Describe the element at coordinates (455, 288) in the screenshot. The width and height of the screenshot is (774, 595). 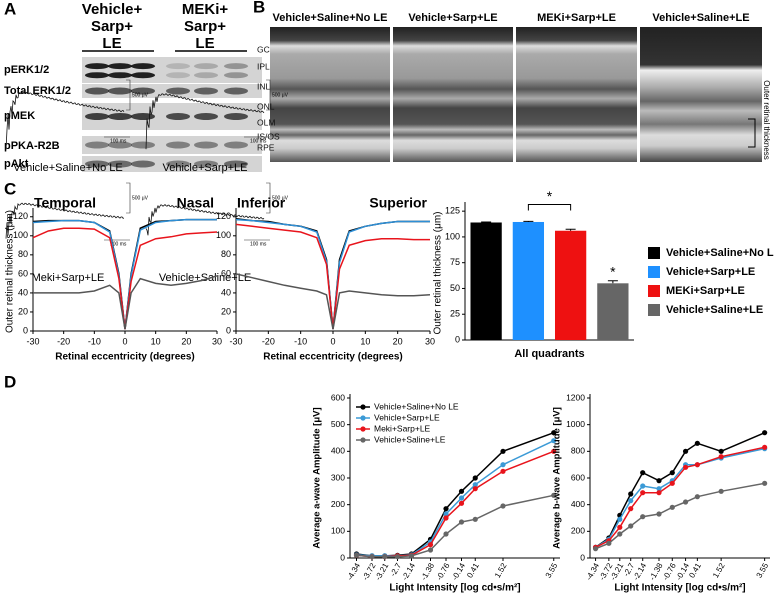
I see `y-tick-label: 50` at that location.